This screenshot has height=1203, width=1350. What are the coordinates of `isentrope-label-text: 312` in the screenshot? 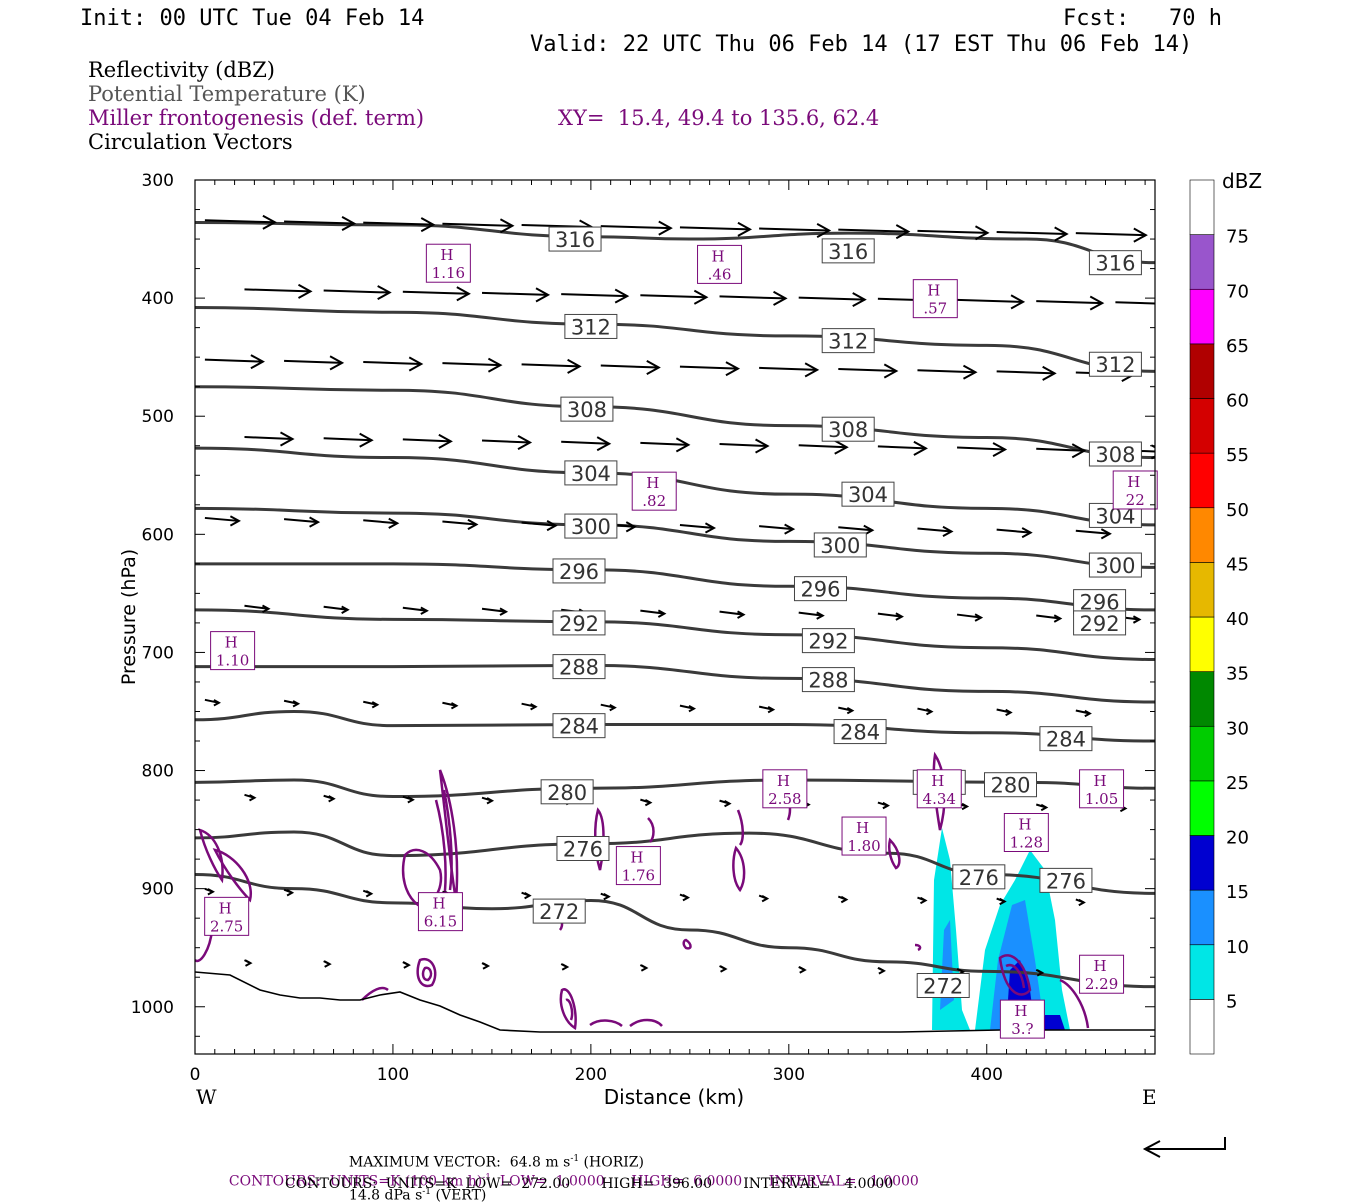 It's located at (1115, 365).